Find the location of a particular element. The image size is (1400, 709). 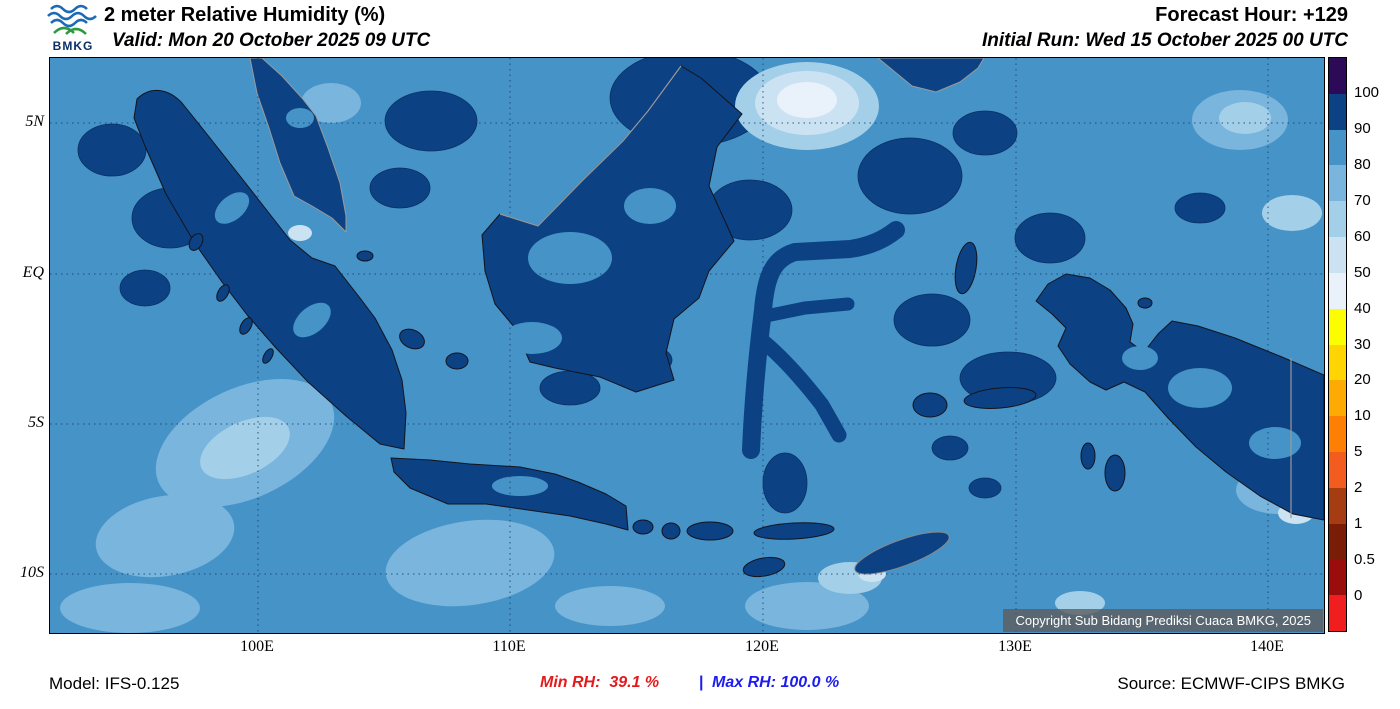

colorbar is located at coordinates (1337, 344).